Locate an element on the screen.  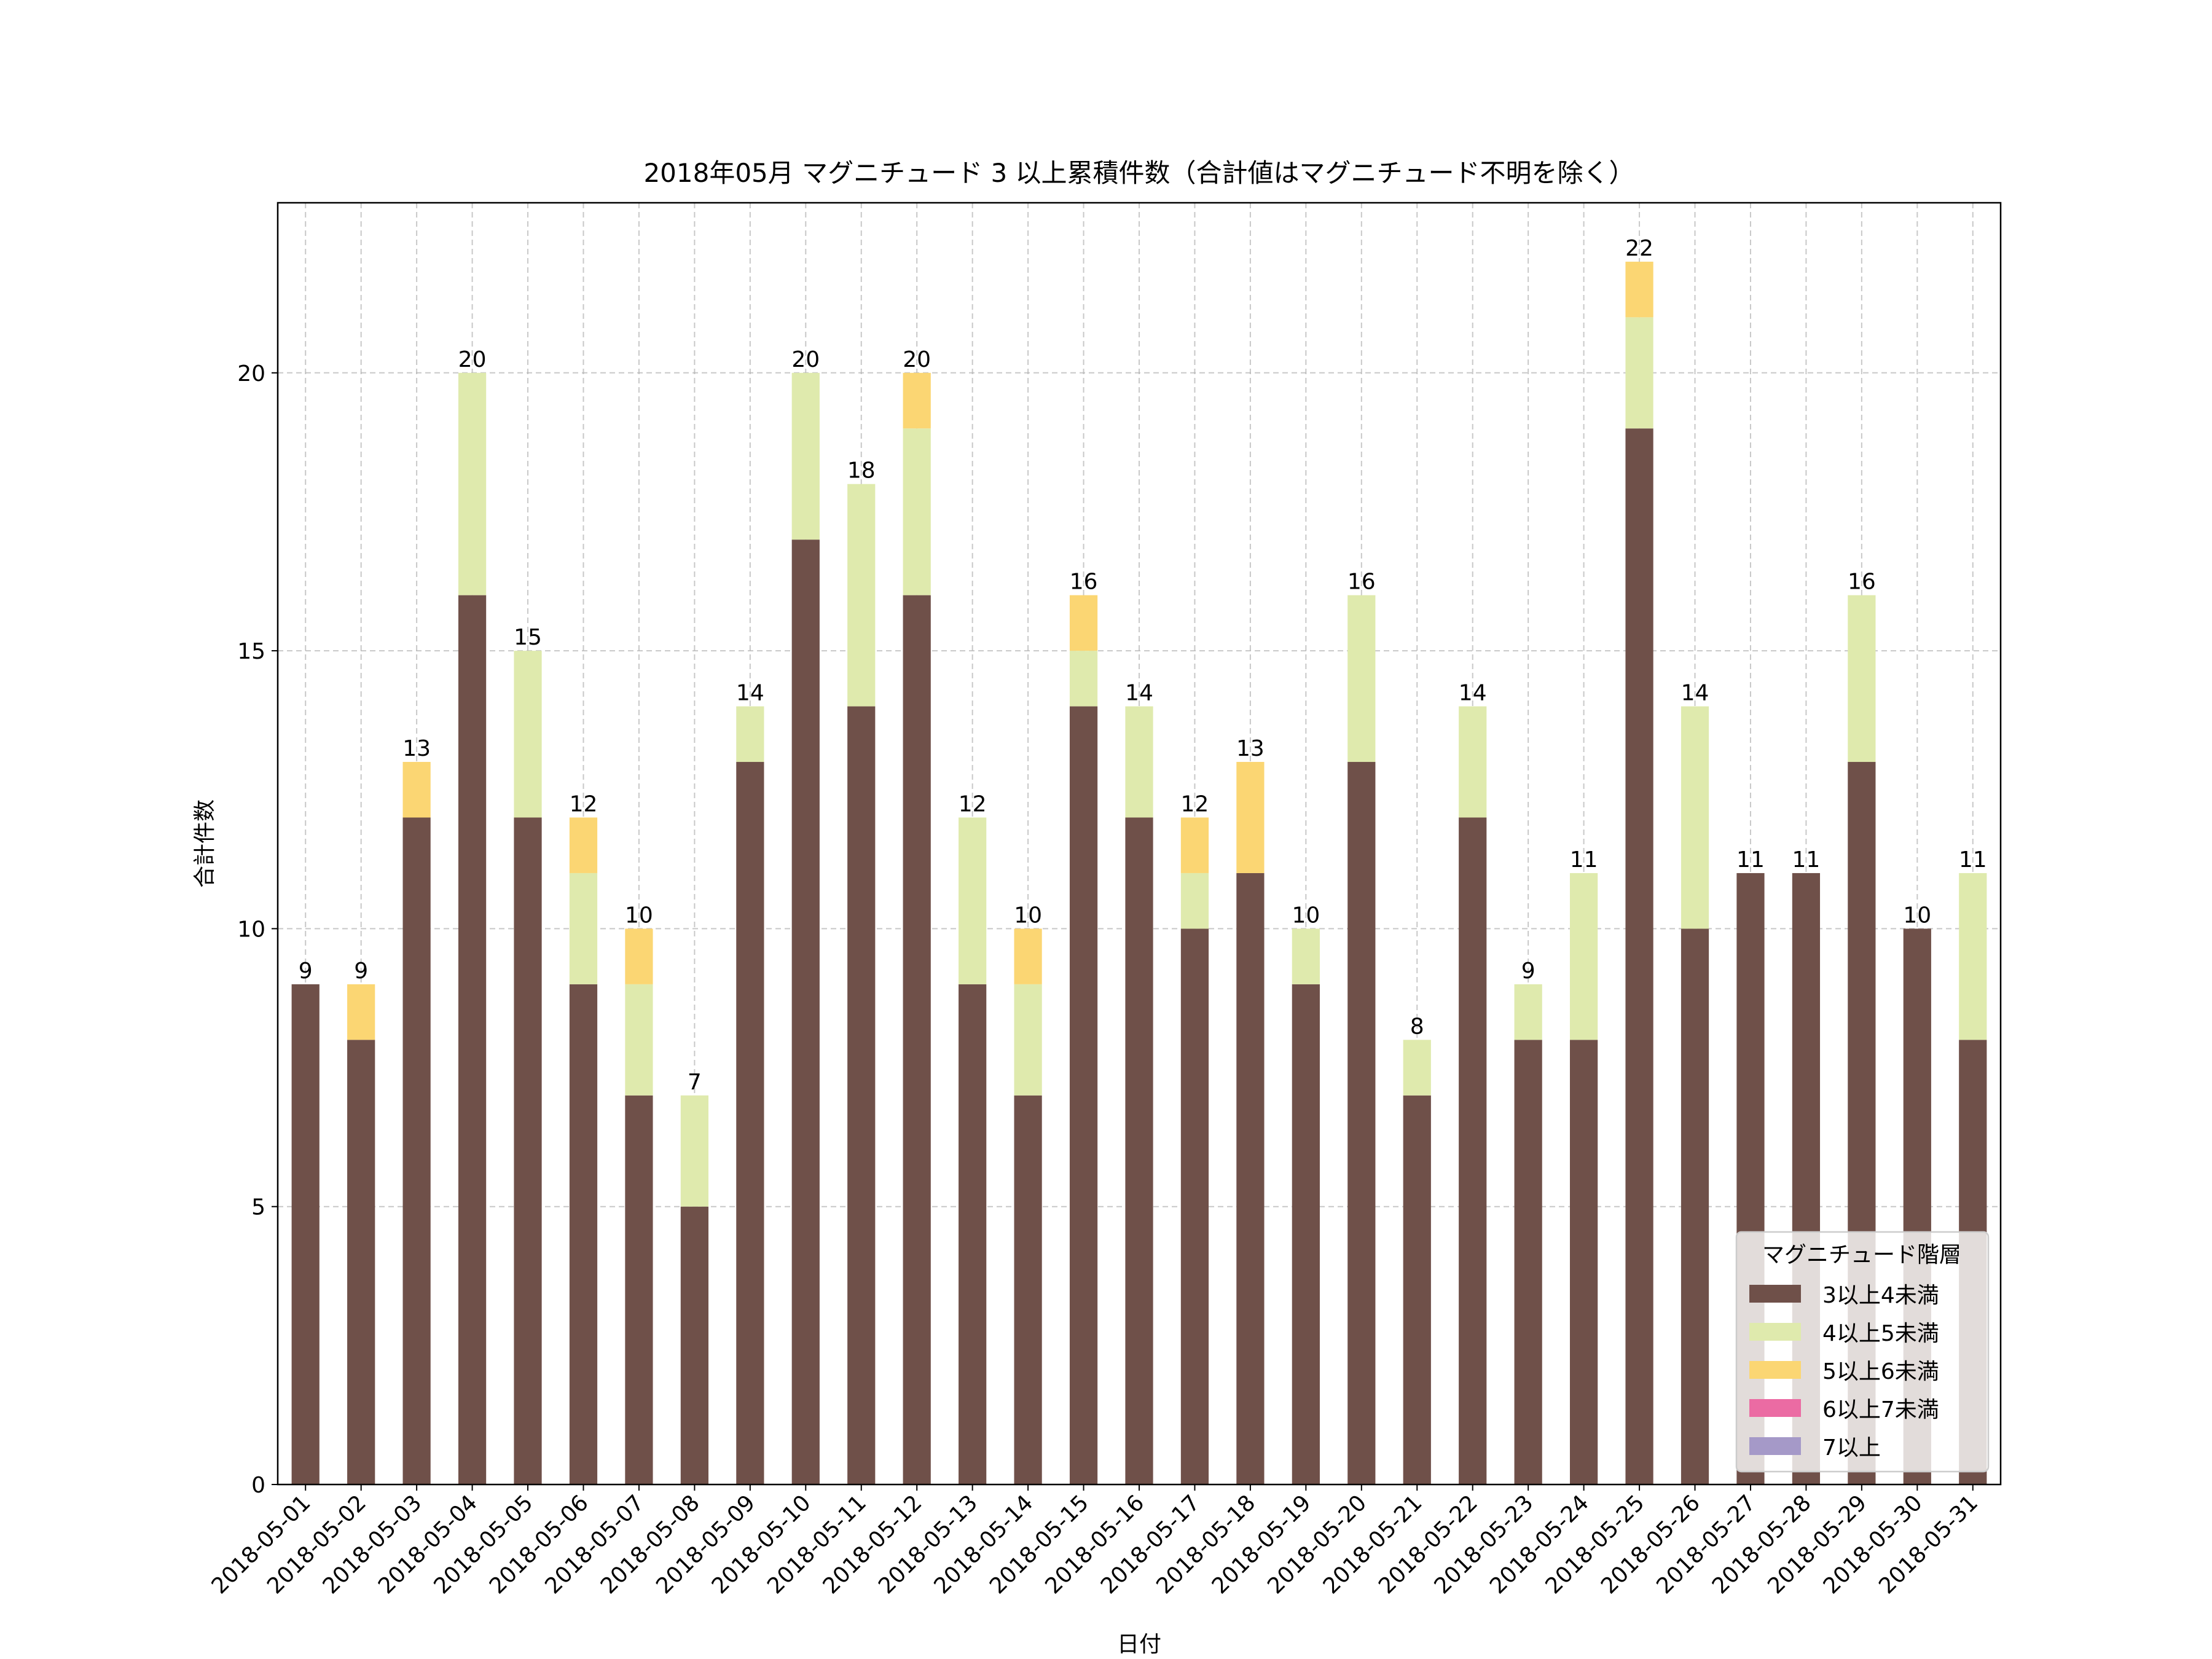
total-label: 22 is located at coordinates (1639, 248).